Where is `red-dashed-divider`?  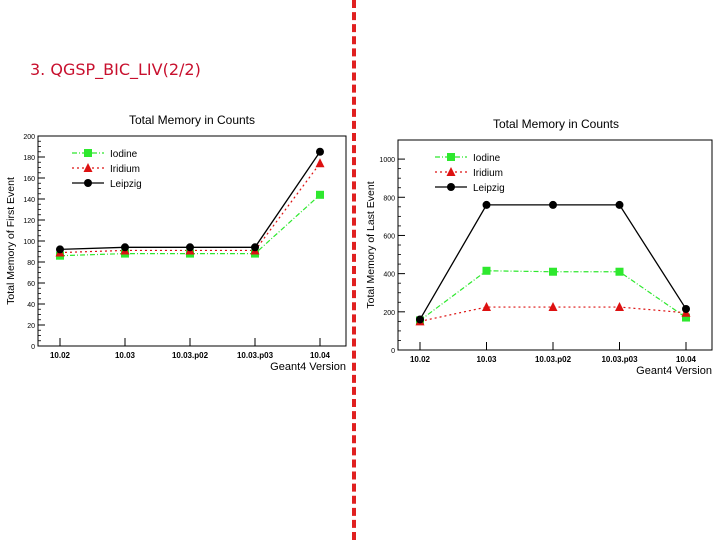
red-dashed-divider is located at coordinates (354, 270).